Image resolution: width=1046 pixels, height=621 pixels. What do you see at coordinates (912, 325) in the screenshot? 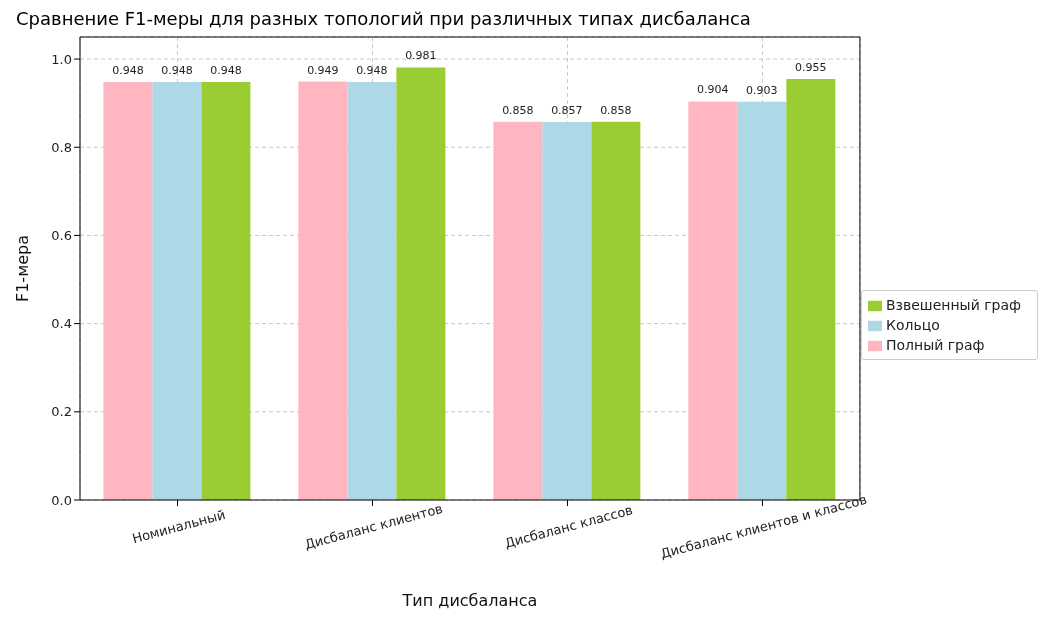
I see `legend-label: Кольцо` at bounding box center [912, 325].